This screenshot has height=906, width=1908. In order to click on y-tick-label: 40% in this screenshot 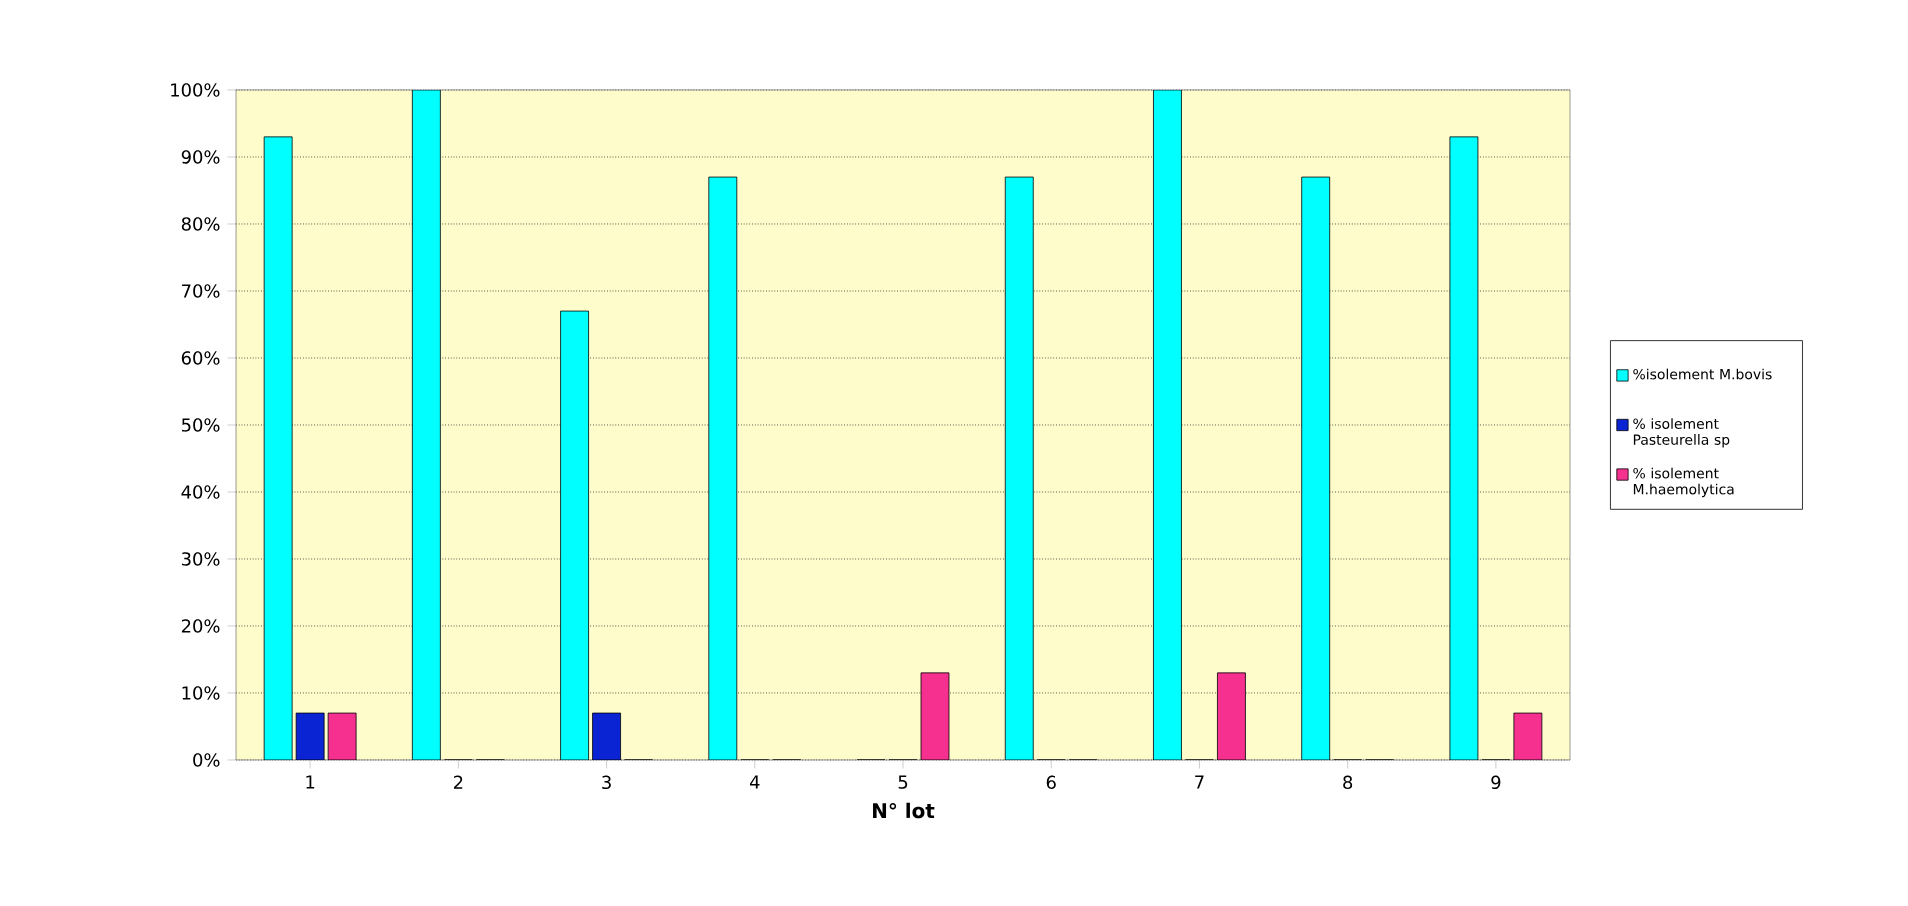, I will do `click(200, 492)`.